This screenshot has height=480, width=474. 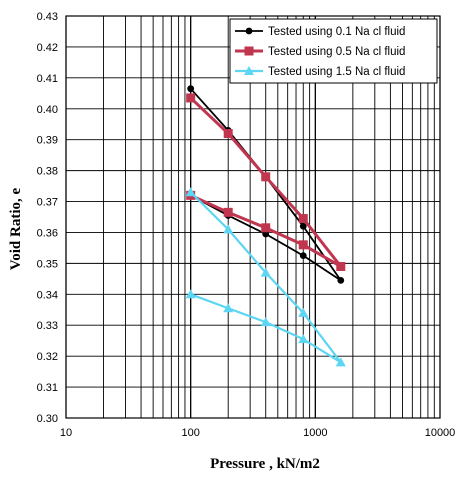 I want to click on legend-item: Tested using 0.1 Na cl fluid, so click(x=320, y=32).